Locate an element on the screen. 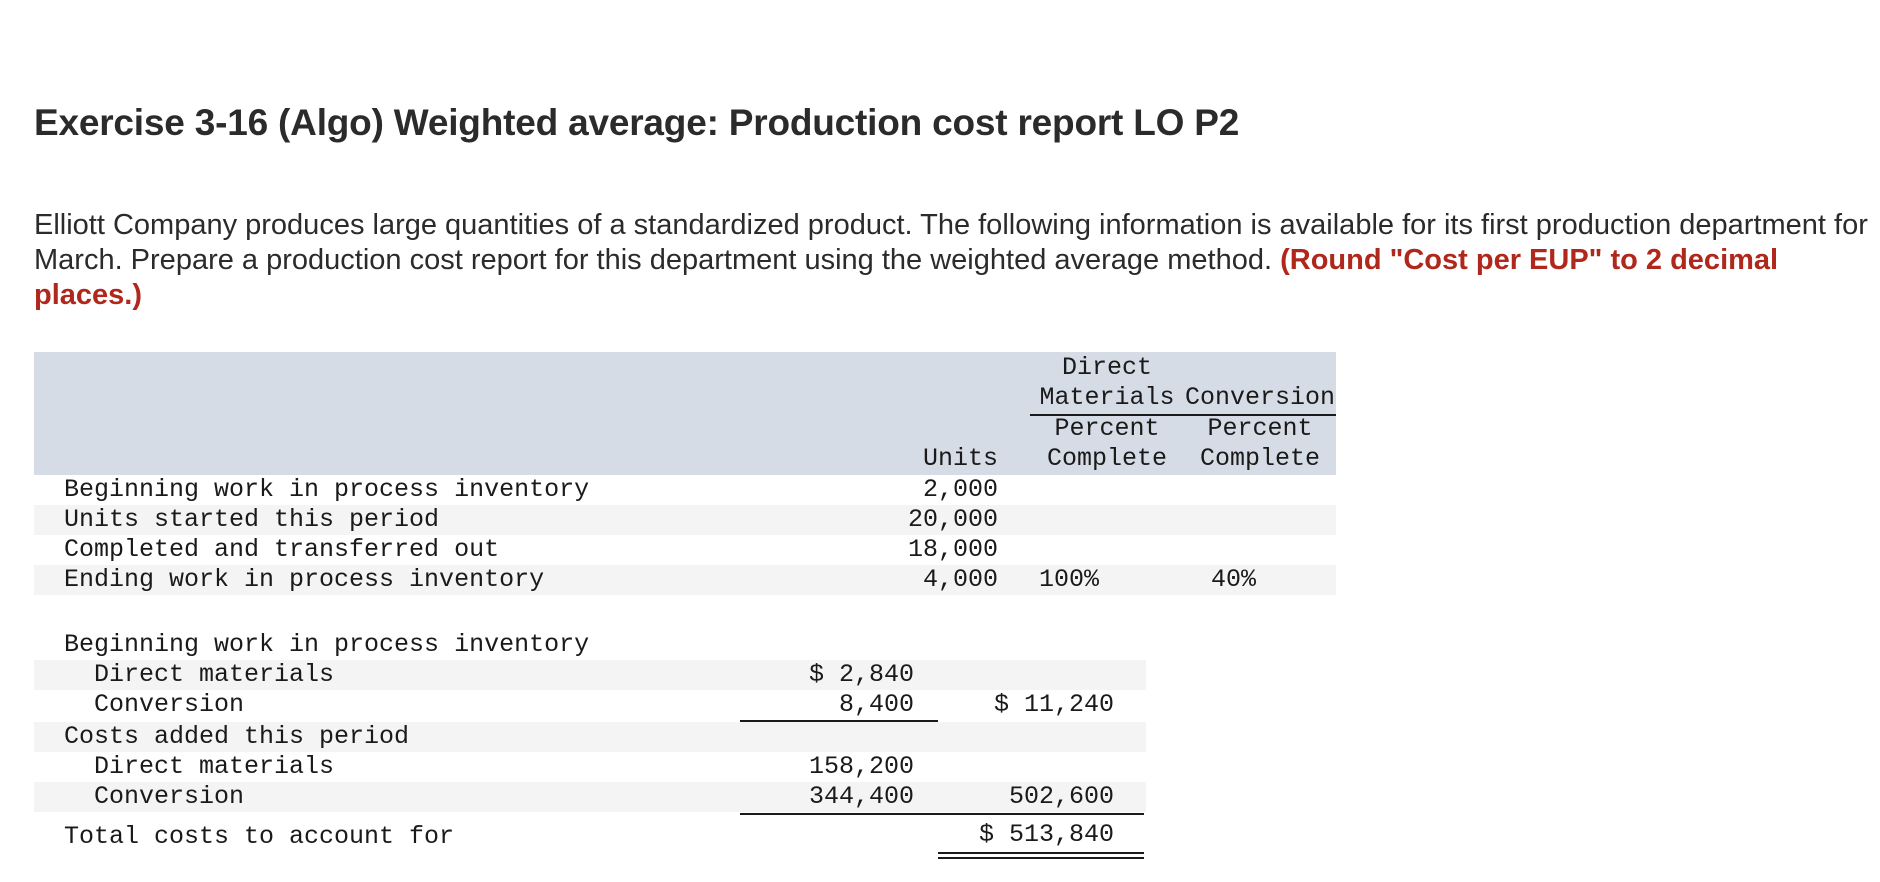 This screenshot has height=882, width=1880. header-dm-complete: Complete is located at coordinates (1107, 458).